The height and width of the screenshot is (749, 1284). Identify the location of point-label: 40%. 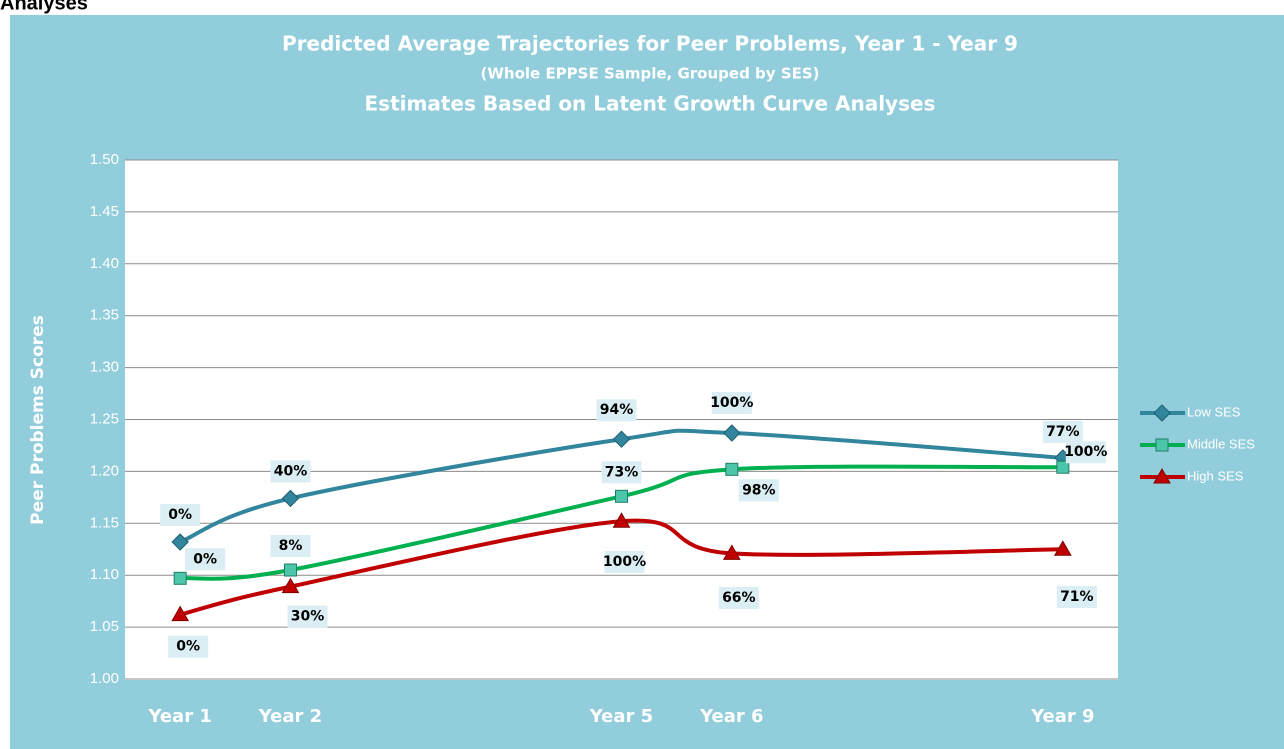
(291, 471).